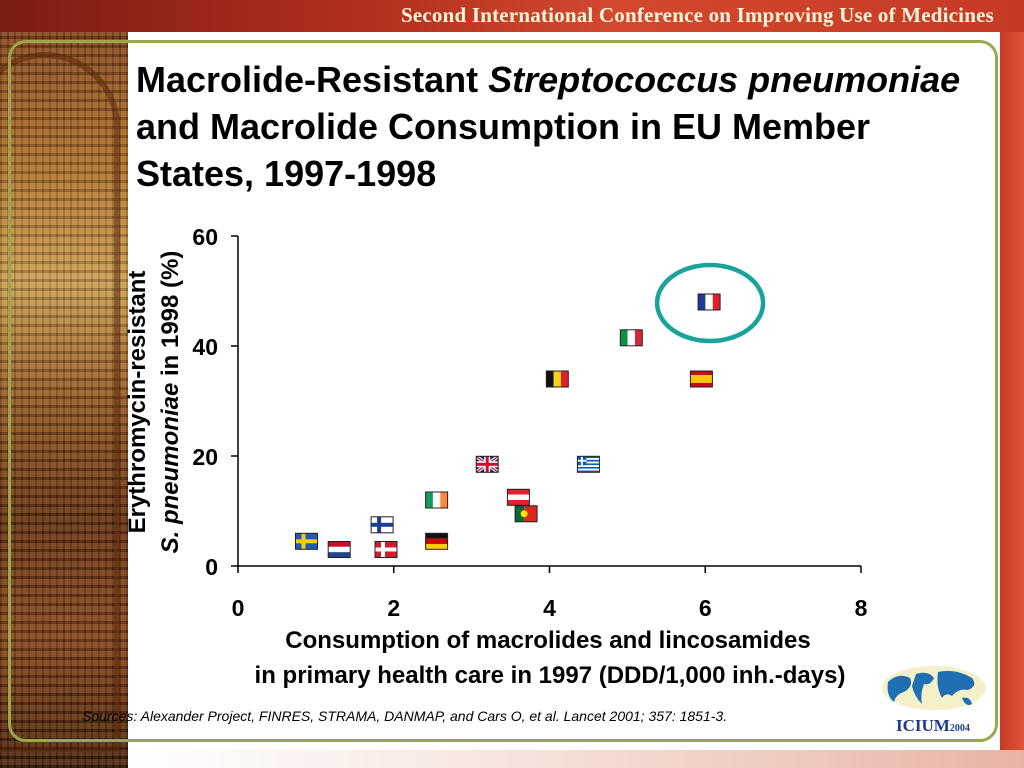 The height and width of the screenshot is (768, 1024). What do you see at coordinates (205, 402) in the screenshot?
I see `y-tick-labels: 0 20 40 60` at bounding box center [205, 402].